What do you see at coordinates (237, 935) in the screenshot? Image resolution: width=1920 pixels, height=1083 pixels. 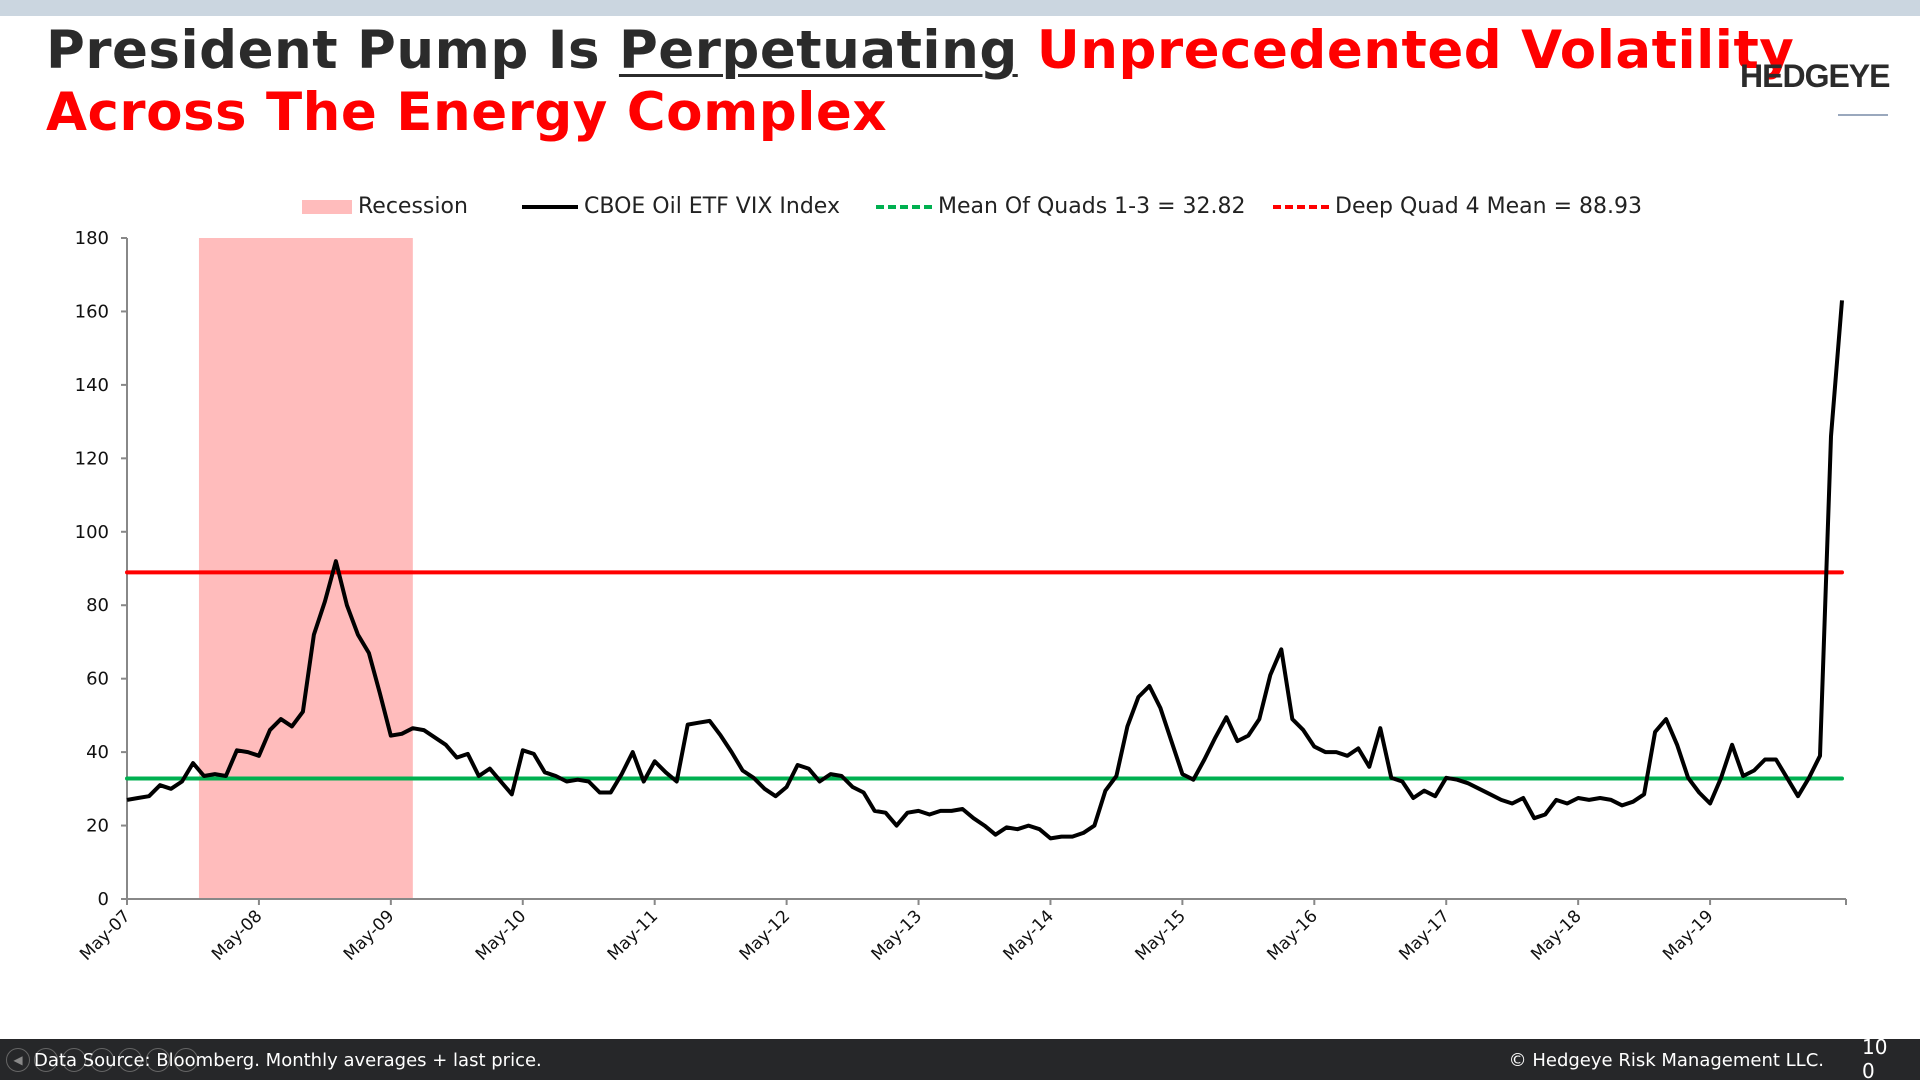 I see `x-tick-label: May-08` at bounding box center [237, 935].